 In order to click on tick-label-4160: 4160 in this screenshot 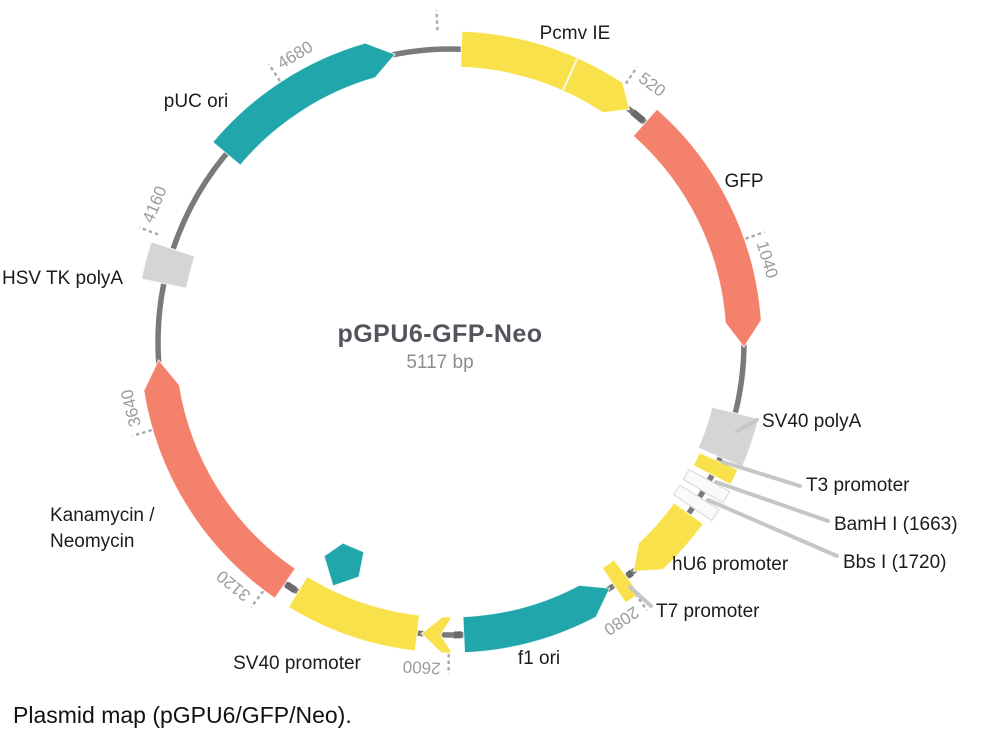, I will do `click(155, 204)`.